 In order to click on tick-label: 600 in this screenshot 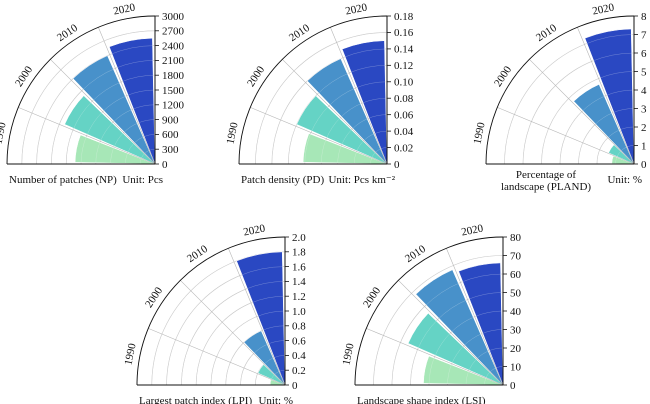, I will do `click(170, 135)`.